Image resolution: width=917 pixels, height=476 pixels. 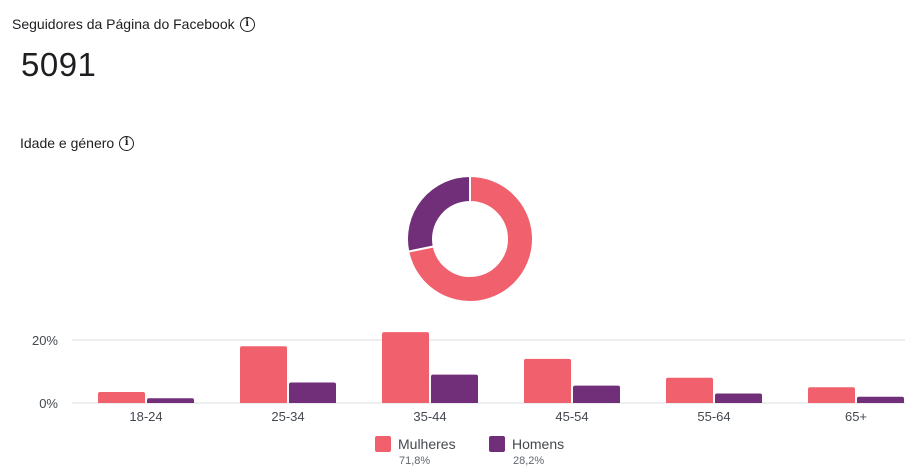 What do you see at coordinates (856, 416) in the screenshot?
I see `x-tick-label: 65+` at bounding box center [856, 416].